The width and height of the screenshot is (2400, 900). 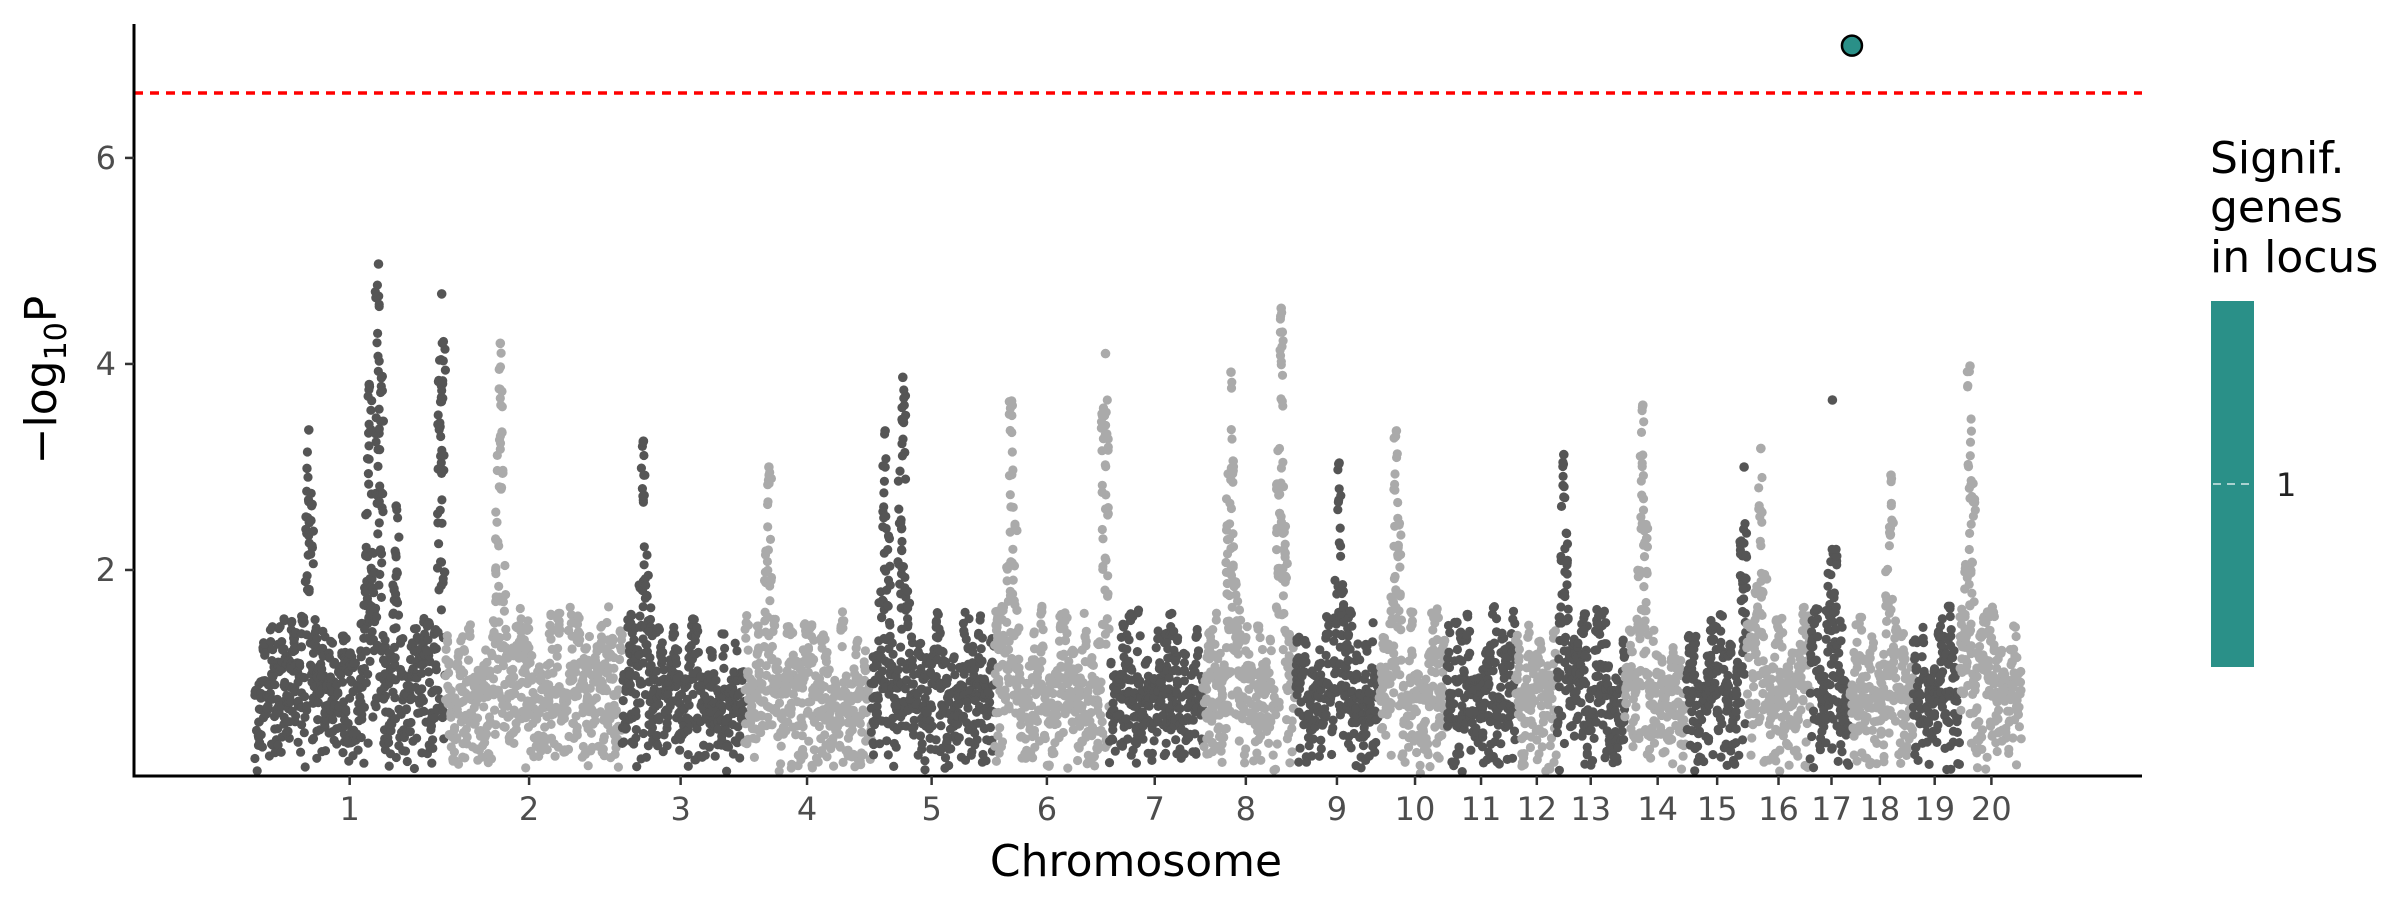 I want to click on peak-point, so click(x=1105, y=353).